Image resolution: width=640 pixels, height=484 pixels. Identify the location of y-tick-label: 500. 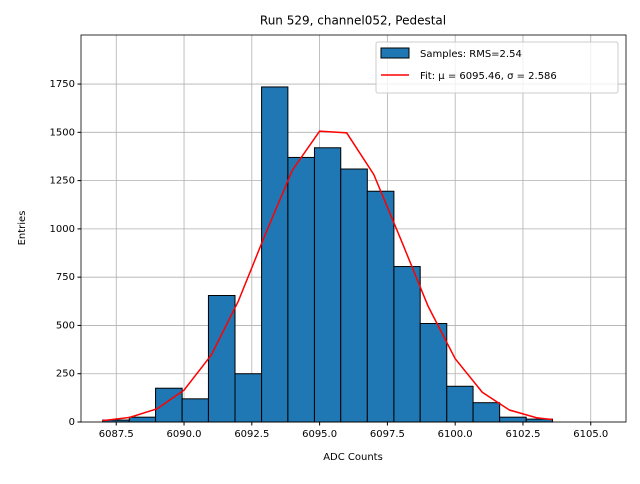
(65, 325).